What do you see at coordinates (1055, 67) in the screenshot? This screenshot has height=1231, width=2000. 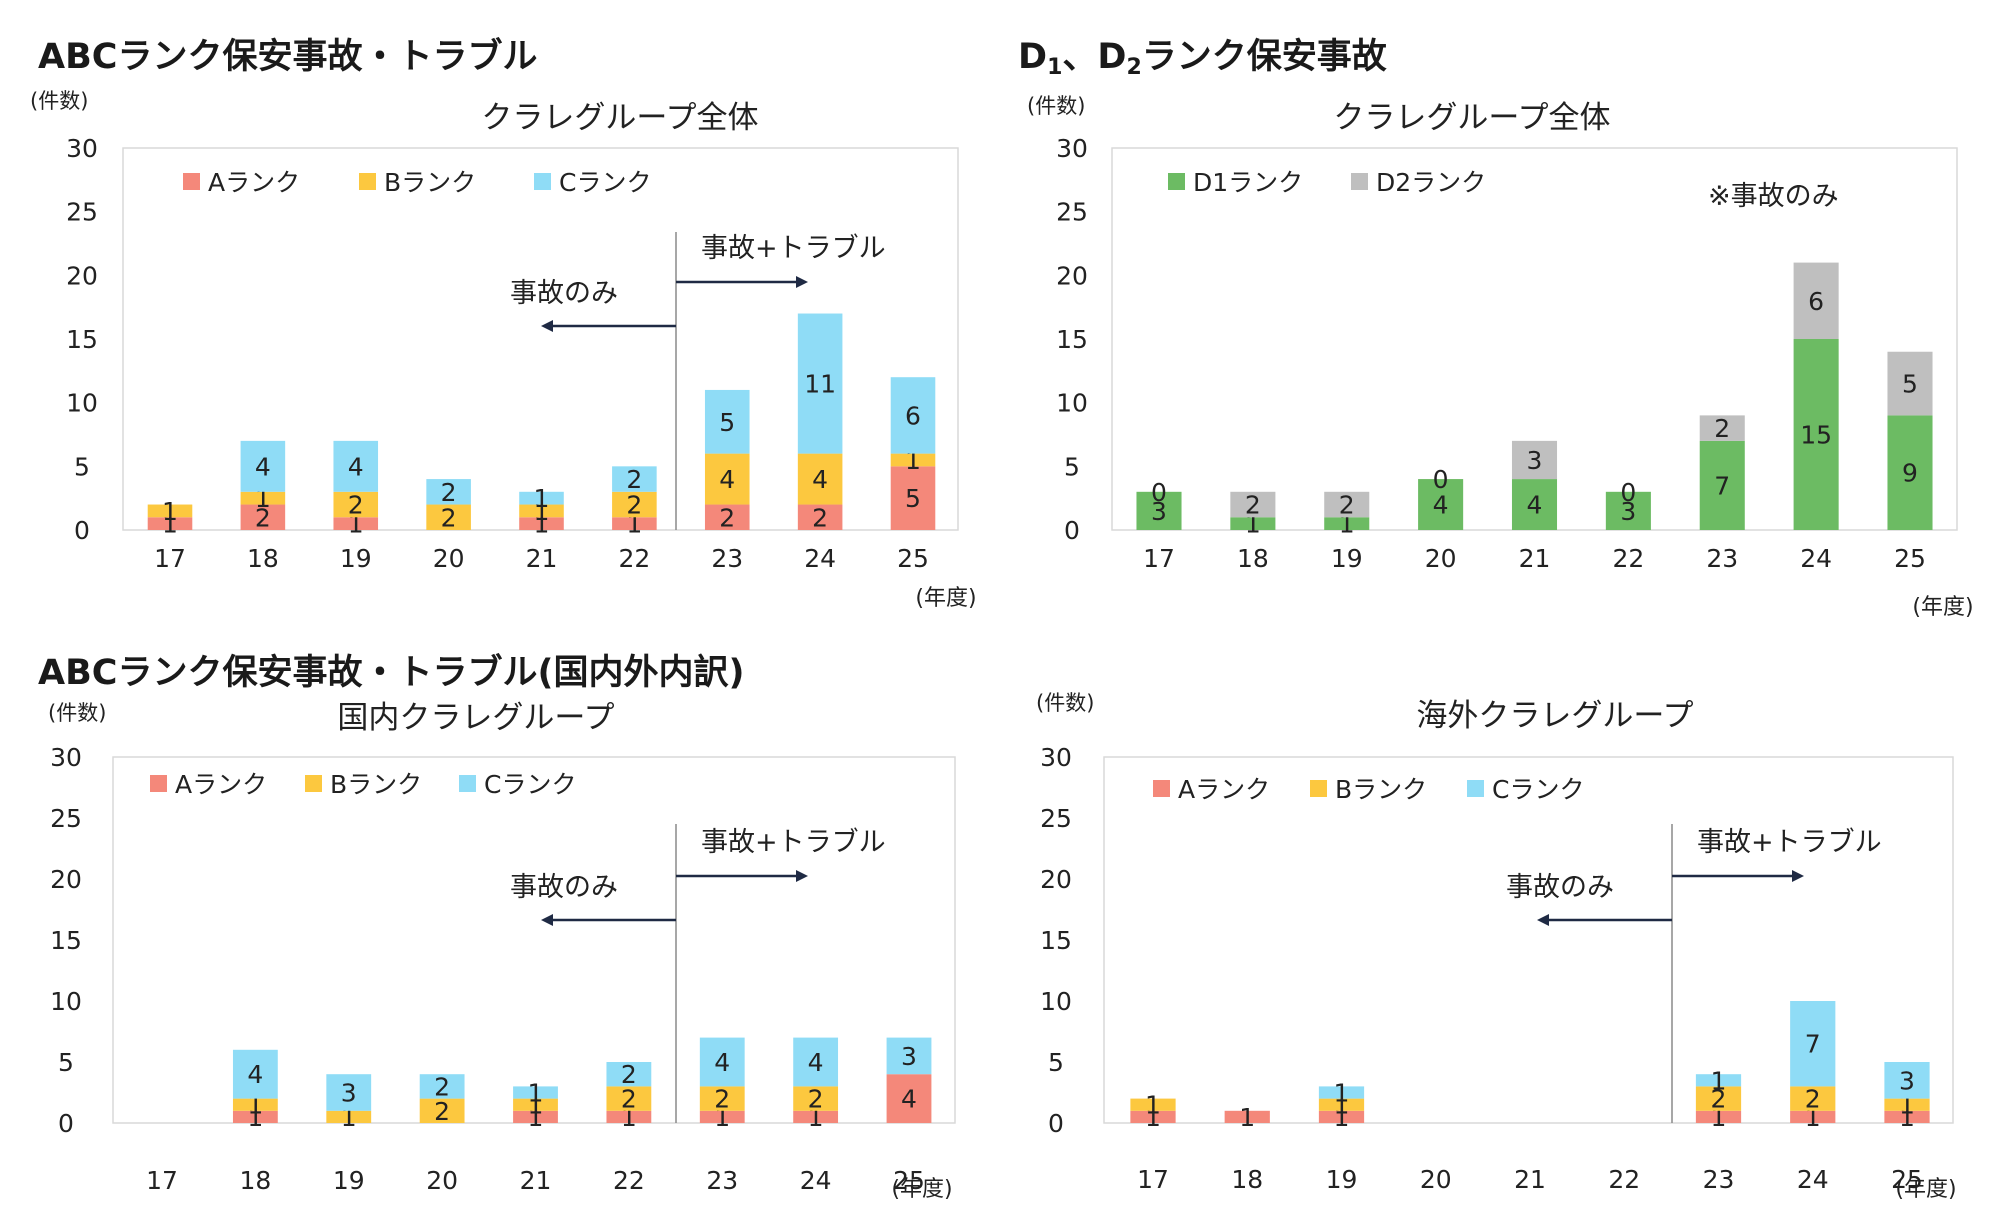 I see `heading-d-rank-sub1: 1` at bounding box center [1055, 67].